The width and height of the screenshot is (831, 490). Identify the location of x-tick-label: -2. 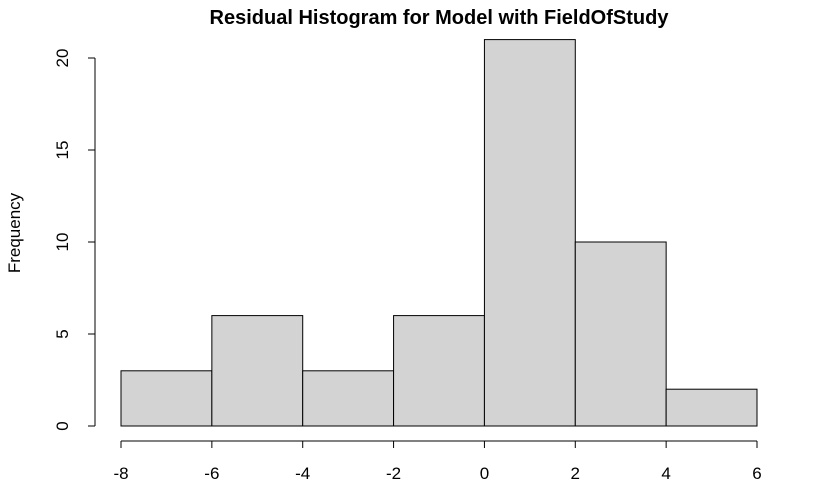
(393, 473).